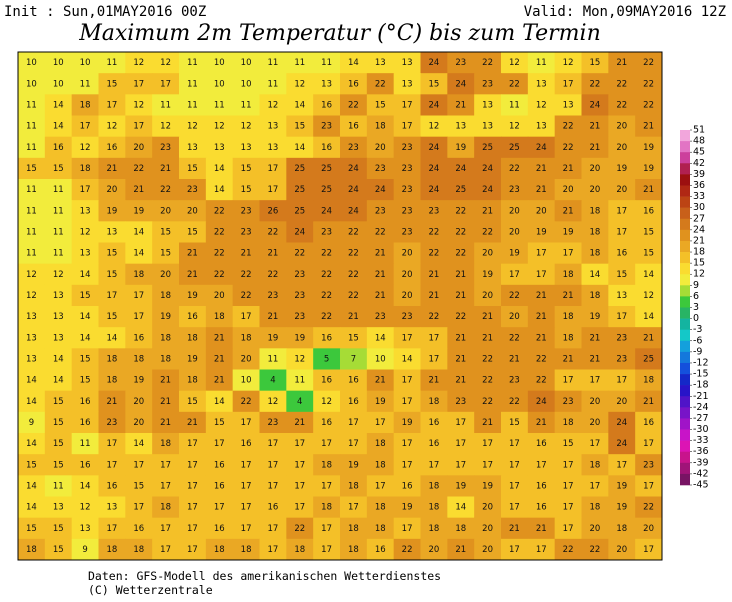 Image resolution: width=732 pixels, height=602 pixels. Describe the element at coordinates (701, 362) in the screenshot. I see `colorbar-label: -12` at that location.